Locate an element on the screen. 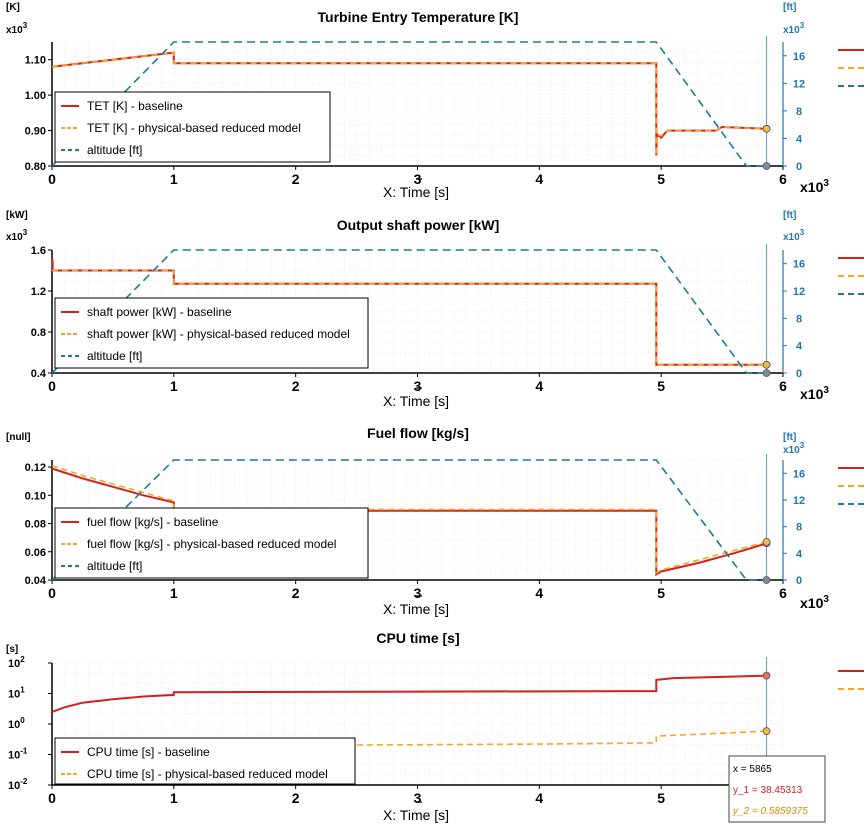  y-tick-label: 0.08 is located at coordinates (35, 525).